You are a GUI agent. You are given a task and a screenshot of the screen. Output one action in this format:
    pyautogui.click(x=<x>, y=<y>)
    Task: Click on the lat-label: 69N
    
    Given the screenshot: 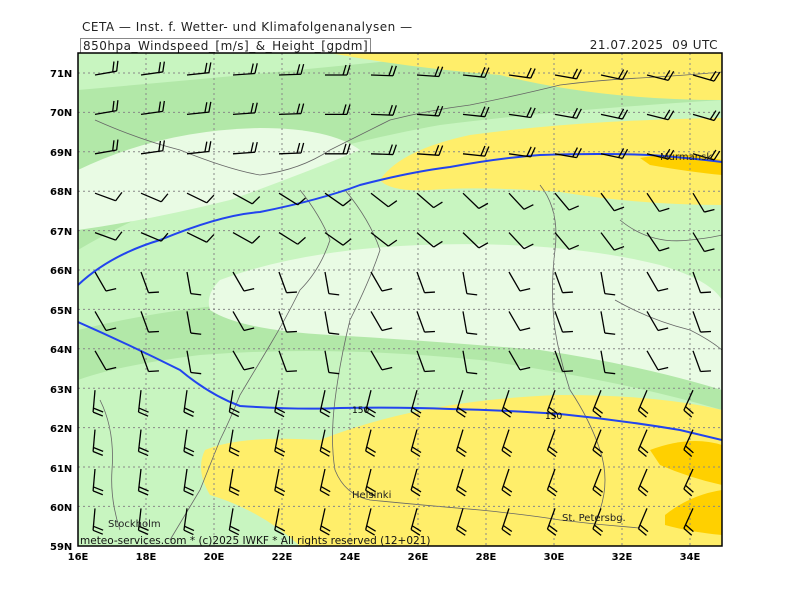 What is the action you would take?
    pyautogui.click(x=61, y=153)
    